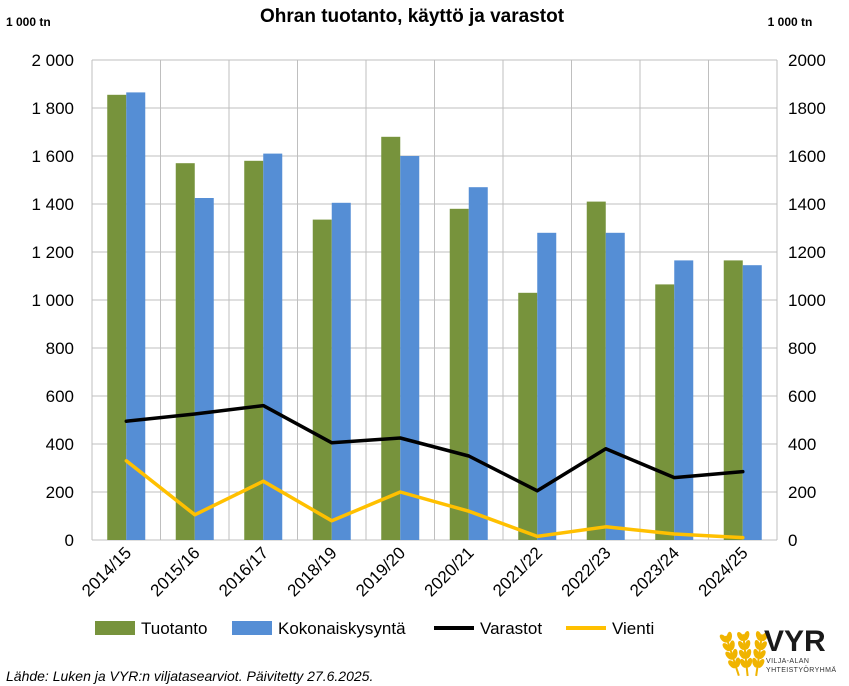 The width and height of the screenshot is (849, 686). I want to click on y-tick-label-left: 1 400, so click(52, 204).